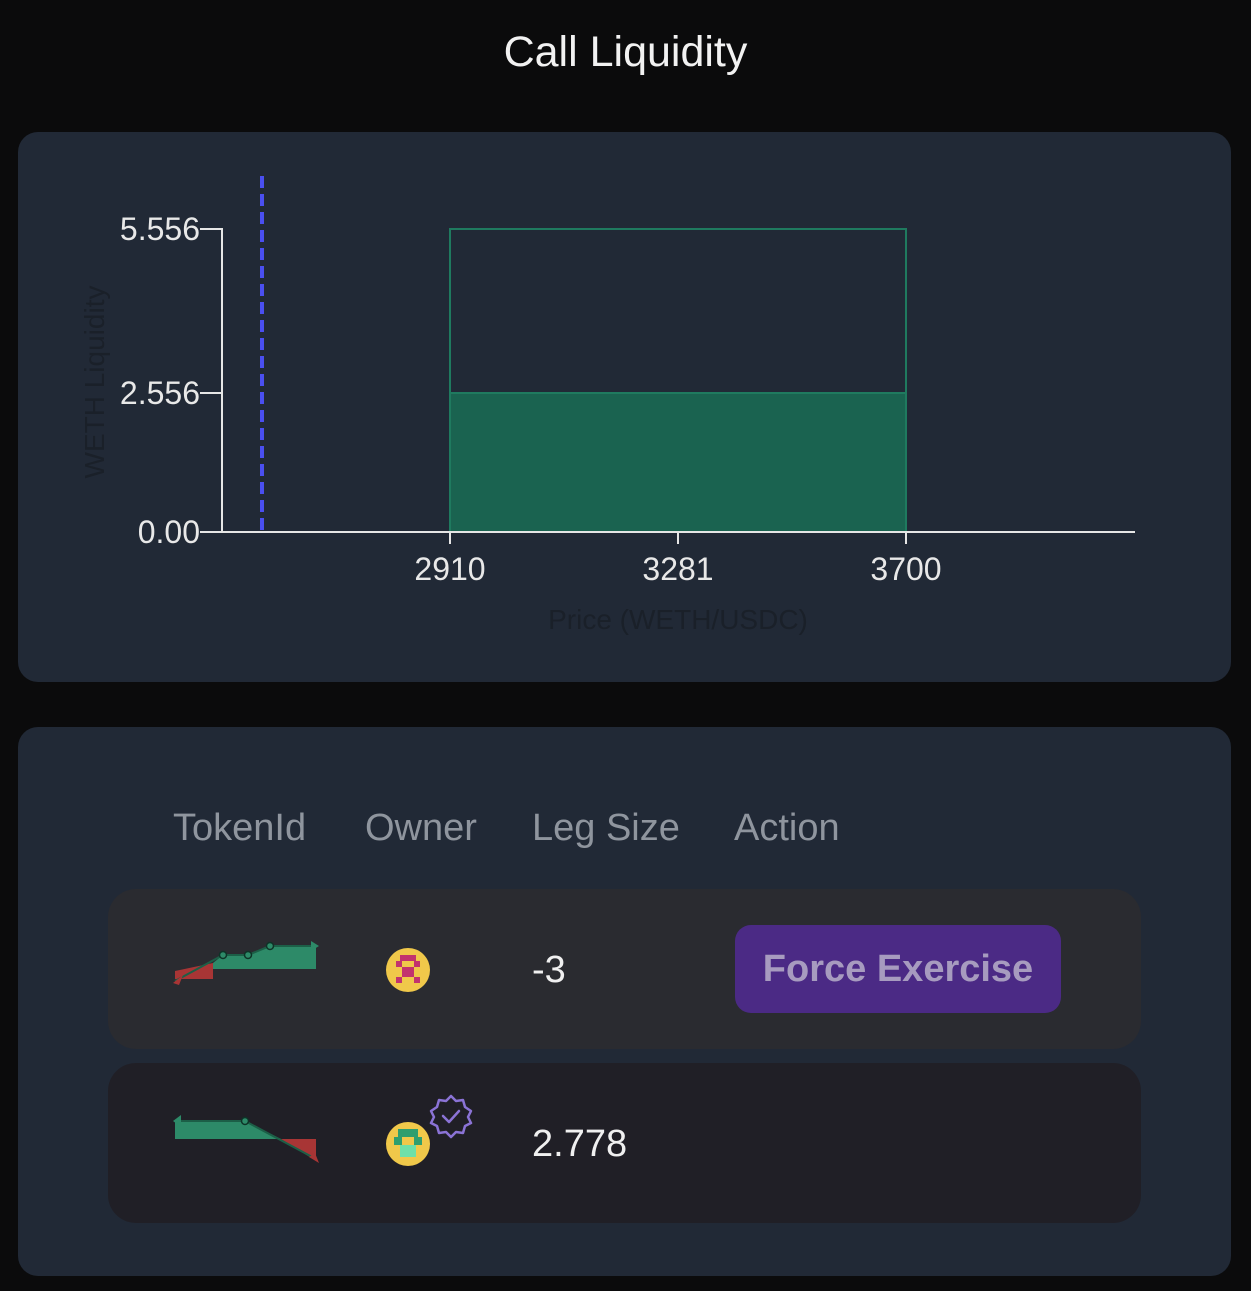  Describe the element at coordinates (169, 532) in the screenshot. I see `y-tick-label: 0.00` at that location.